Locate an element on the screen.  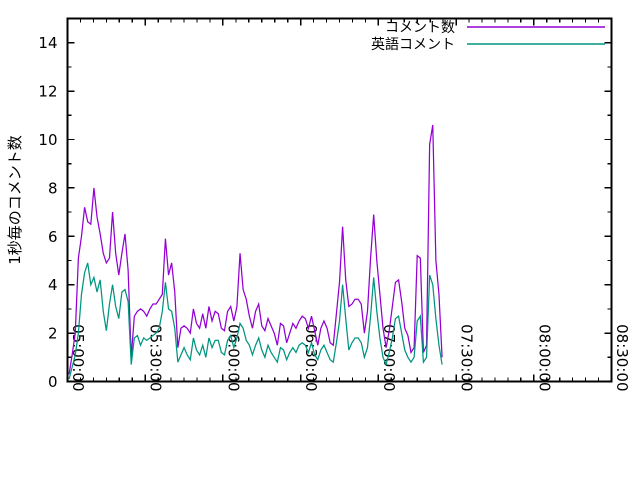
y-axis-tick-label: 2 is located at coordinates (53, 334).